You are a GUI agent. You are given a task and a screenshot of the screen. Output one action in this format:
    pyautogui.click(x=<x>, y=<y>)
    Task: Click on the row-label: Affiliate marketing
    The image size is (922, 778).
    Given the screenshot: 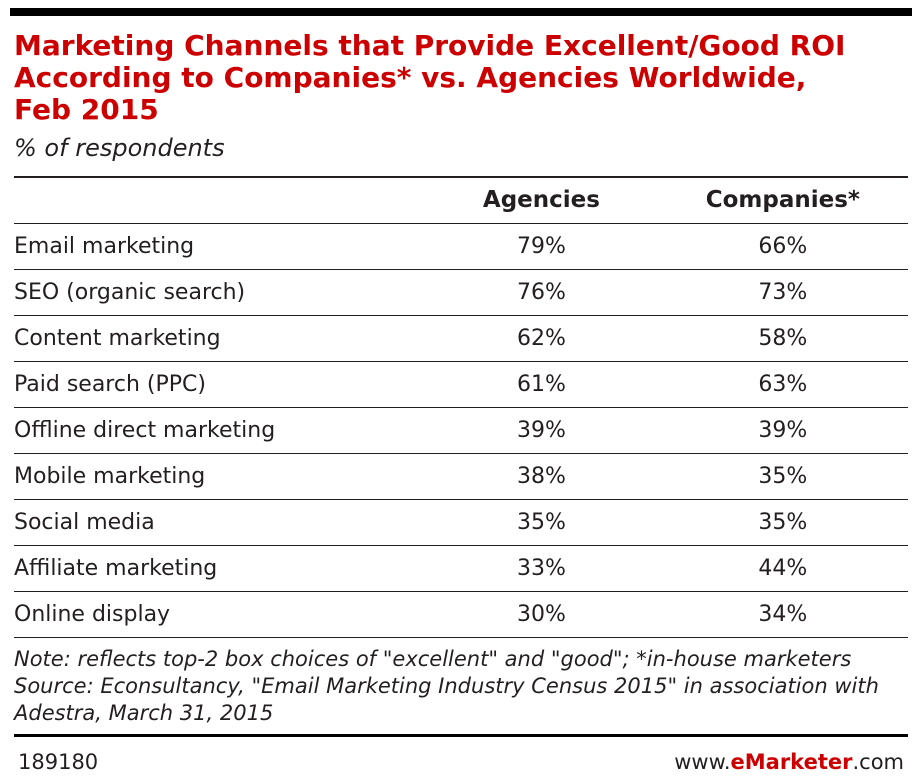 What is the action you would take?
    pyautogui.click(x=220, y=568)
    